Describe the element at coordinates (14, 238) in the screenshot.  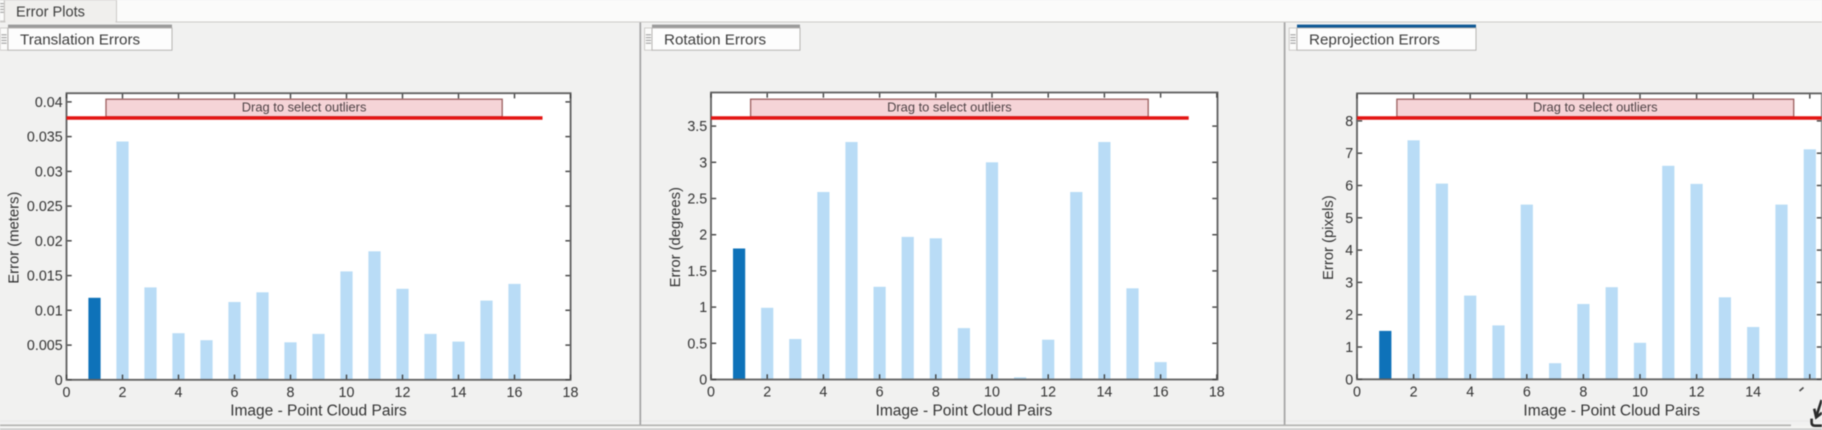
I see `svg-text: Error (meters)` at that location.